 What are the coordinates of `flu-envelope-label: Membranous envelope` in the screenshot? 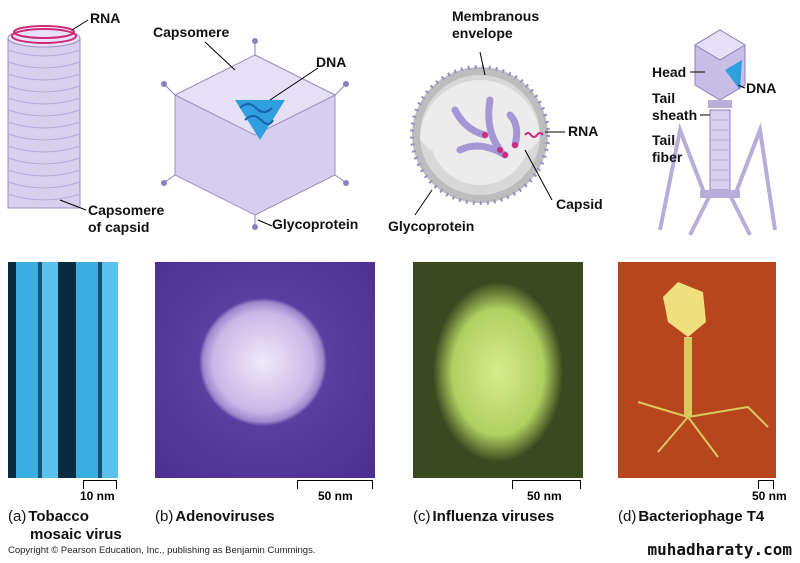 It's located at (495, 25).